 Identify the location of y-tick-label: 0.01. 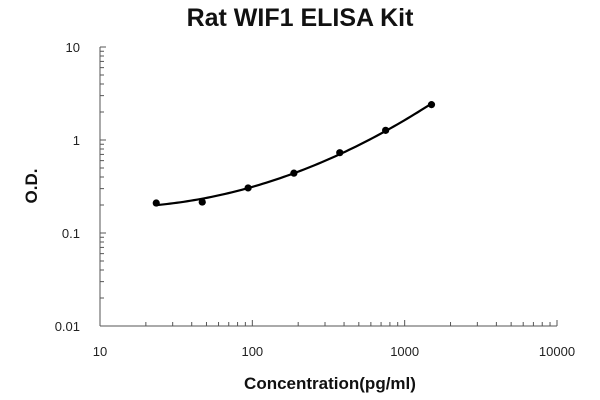
(67, 326).